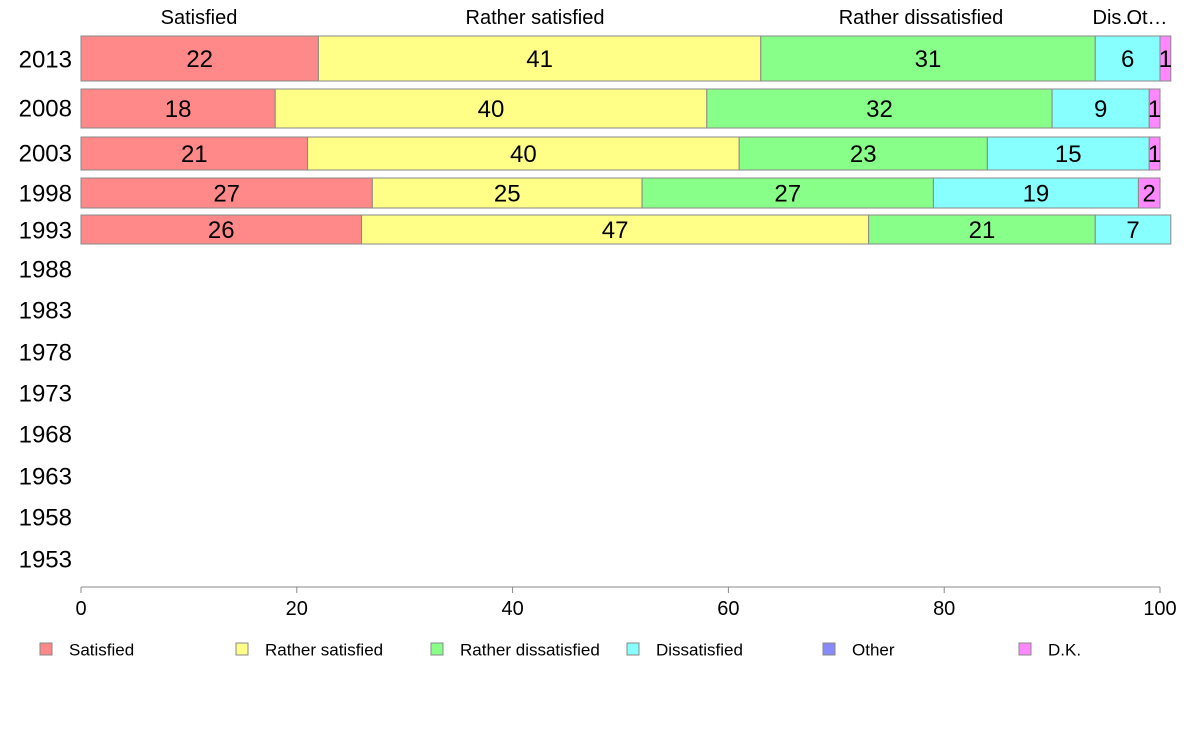 The image size is (1188, 741). I want to click on category-label-1968: 1968, so click(45, 435).